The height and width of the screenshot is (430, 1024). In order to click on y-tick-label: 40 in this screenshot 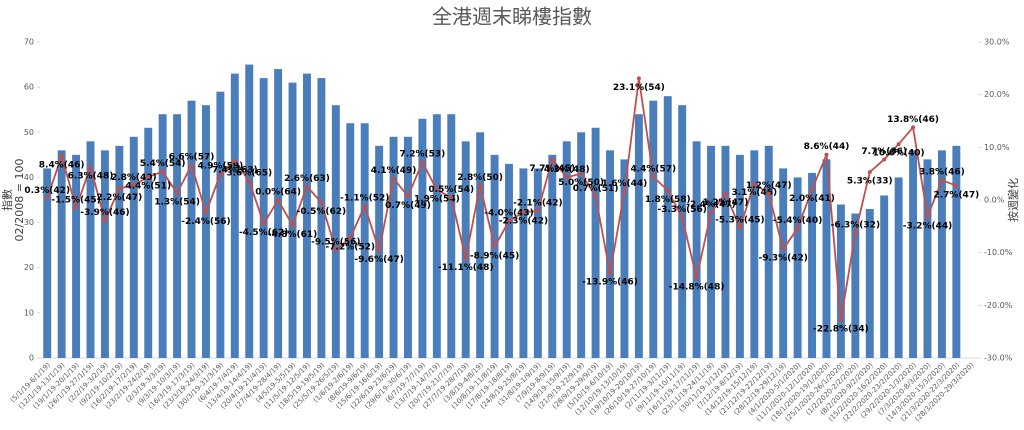, I will do `click(29, 177)`.